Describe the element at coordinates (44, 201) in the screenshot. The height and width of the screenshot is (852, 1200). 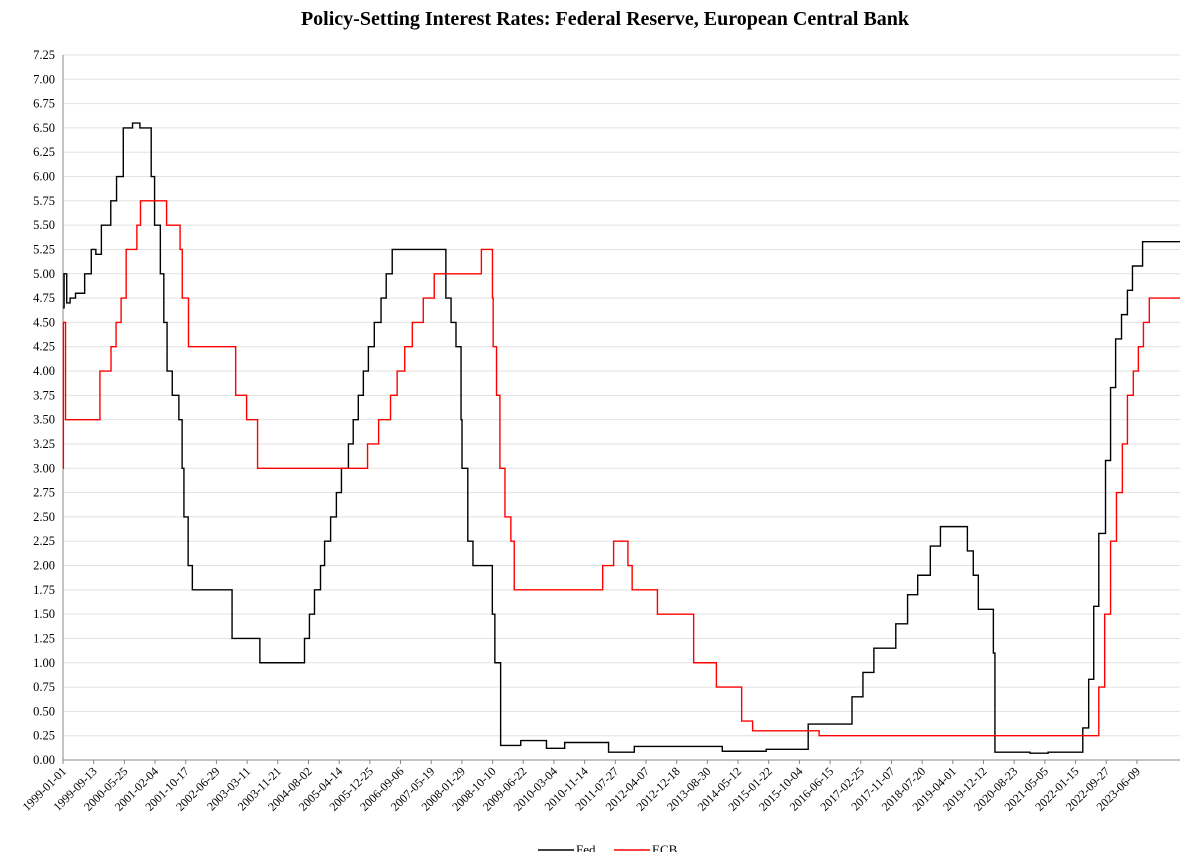
I see `y-tick-label: 5.75` at that location.